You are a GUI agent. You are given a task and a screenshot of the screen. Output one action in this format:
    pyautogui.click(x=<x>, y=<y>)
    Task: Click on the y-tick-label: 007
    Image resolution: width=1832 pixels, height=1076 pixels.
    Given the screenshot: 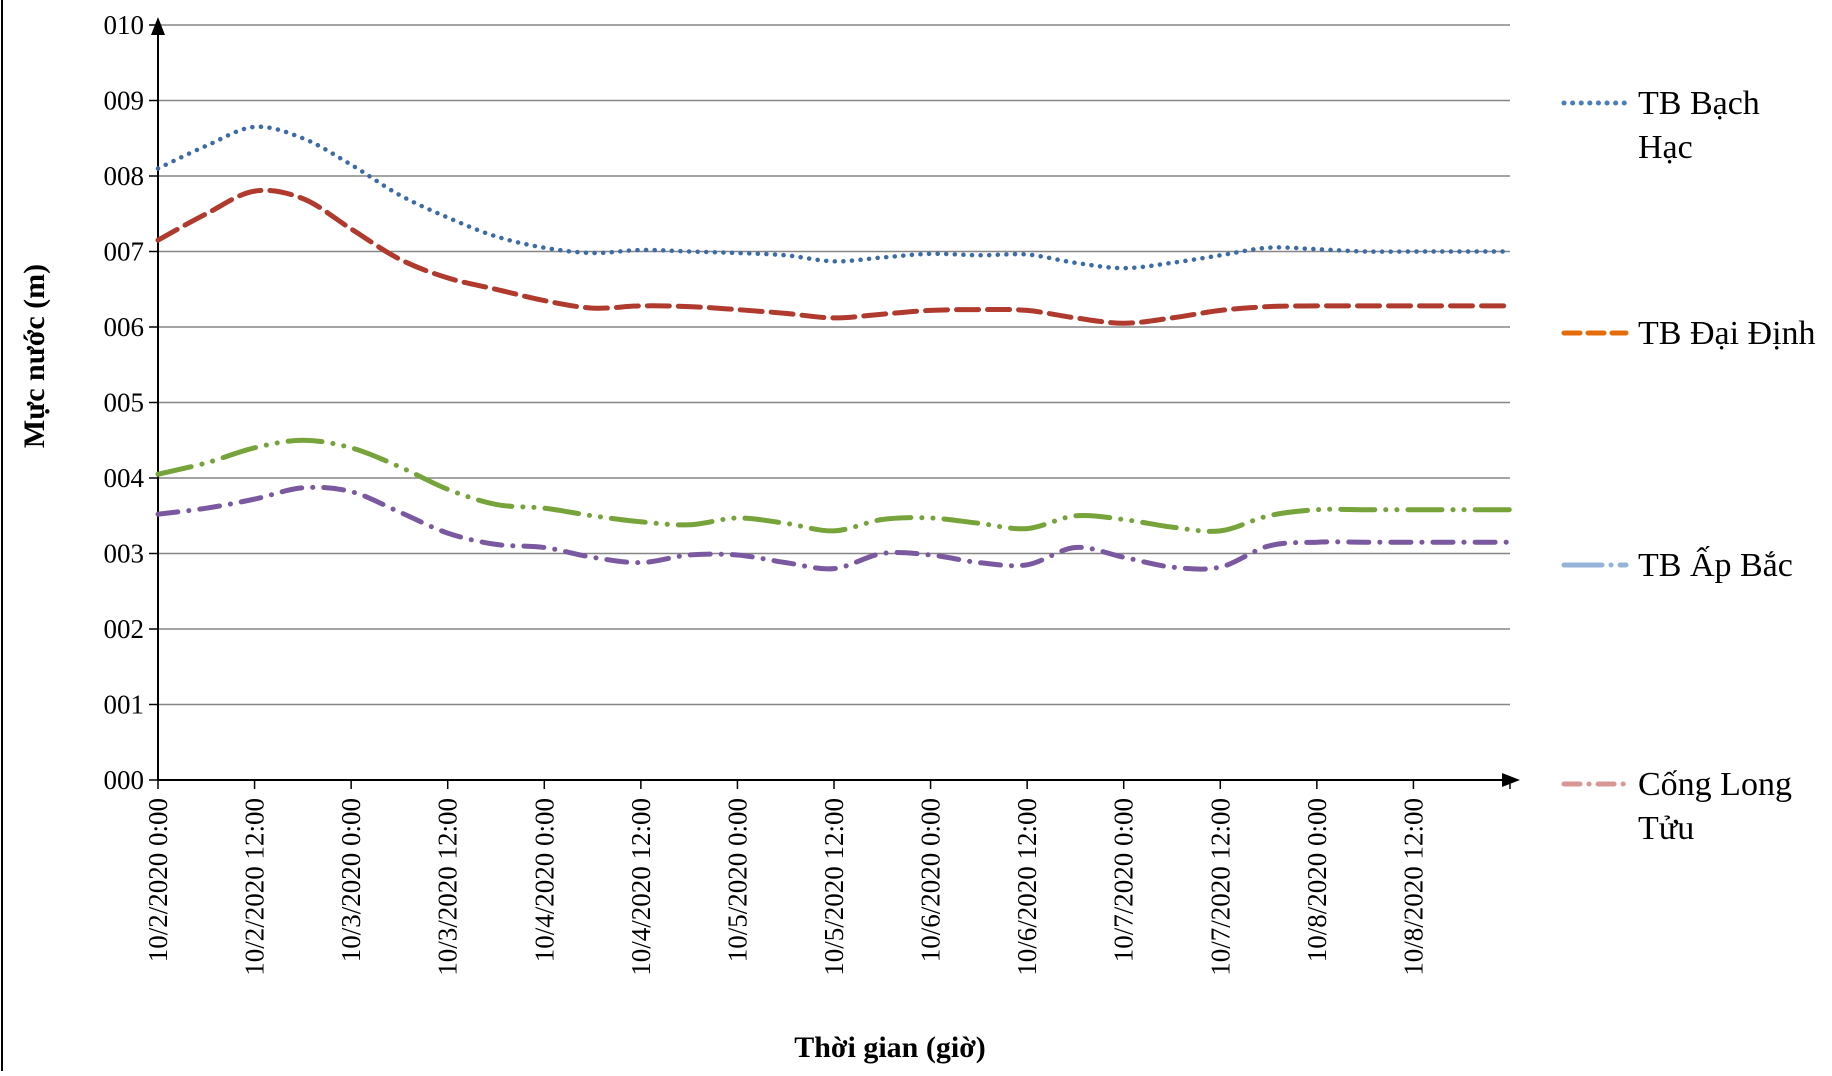 What is the action you would take?
    pyautogui.click(x=124, y=252)
    